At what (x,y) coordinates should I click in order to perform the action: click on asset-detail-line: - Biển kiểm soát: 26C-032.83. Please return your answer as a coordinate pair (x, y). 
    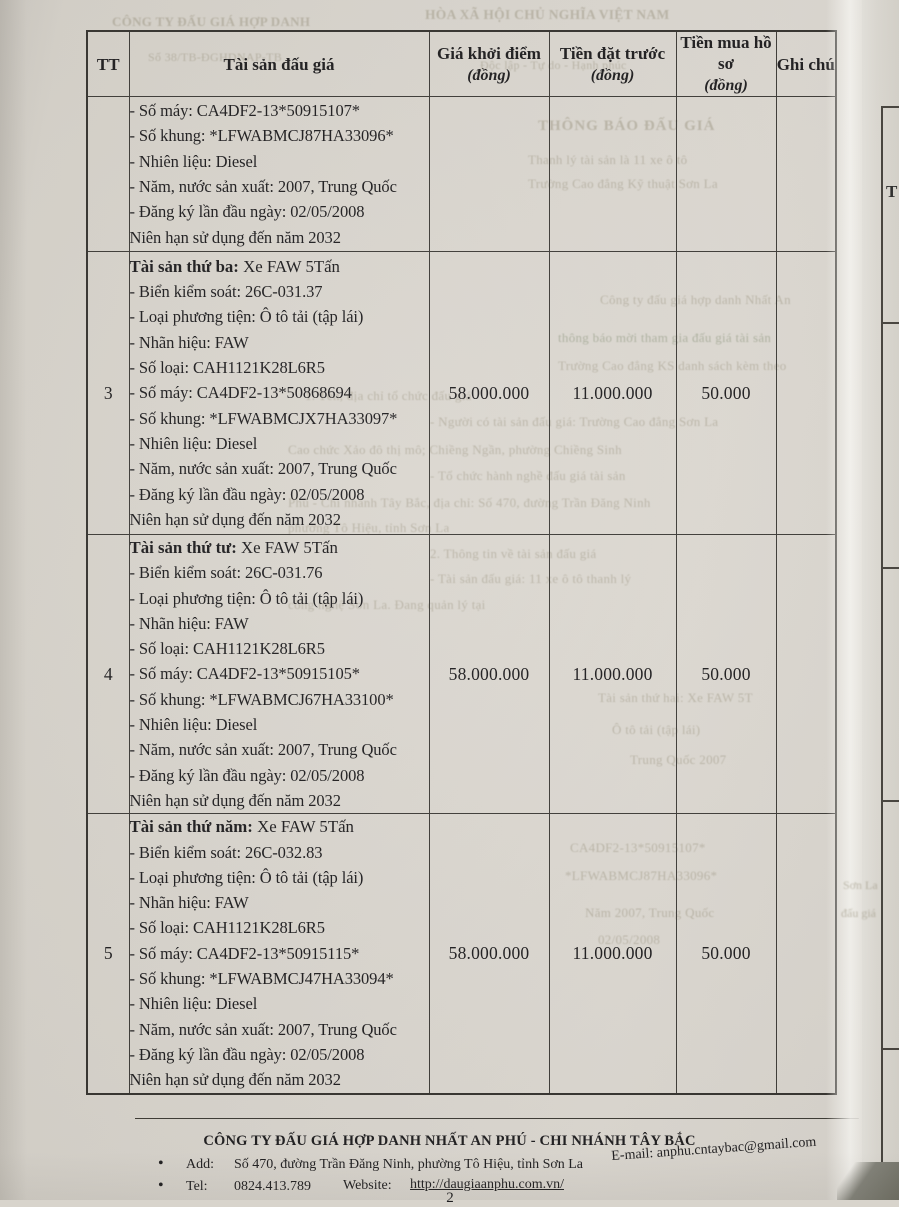
    Looking at the image, I should click on (226, 852).